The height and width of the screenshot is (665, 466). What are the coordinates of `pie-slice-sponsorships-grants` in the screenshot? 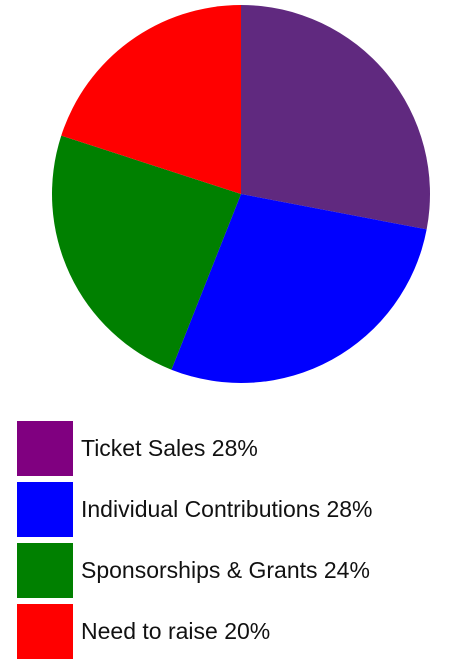 It's located at (146, 252).